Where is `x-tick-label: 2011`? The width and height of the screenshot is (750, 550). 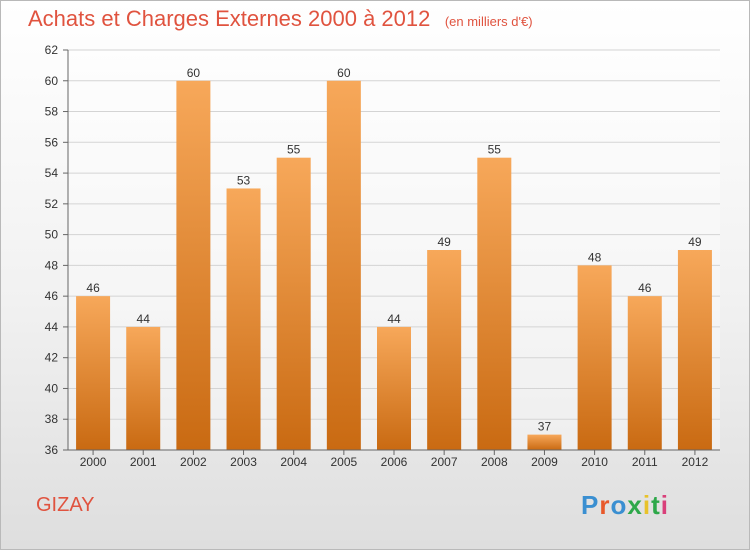
x-tick-label: 2011 is located at coordinates (645, 462).